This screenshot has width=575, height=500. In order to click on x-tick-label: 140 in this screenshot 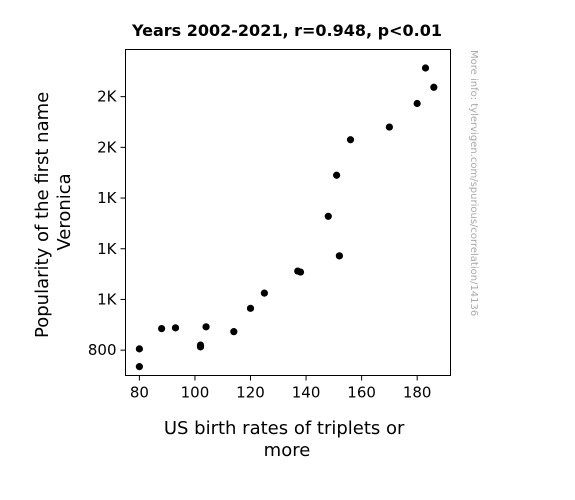, I will do `click(306, 393)`.